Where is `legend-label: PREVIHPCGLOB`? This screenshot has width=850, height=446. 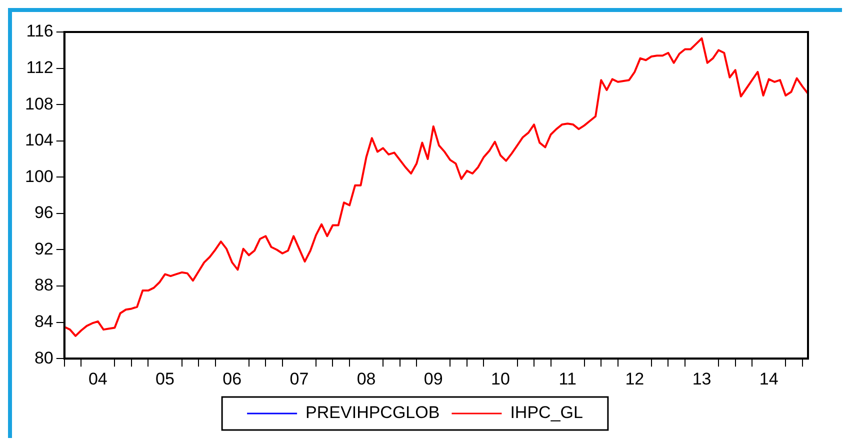 legend-label: PREVIHPCGLOB is located at coordinates (373, 412).